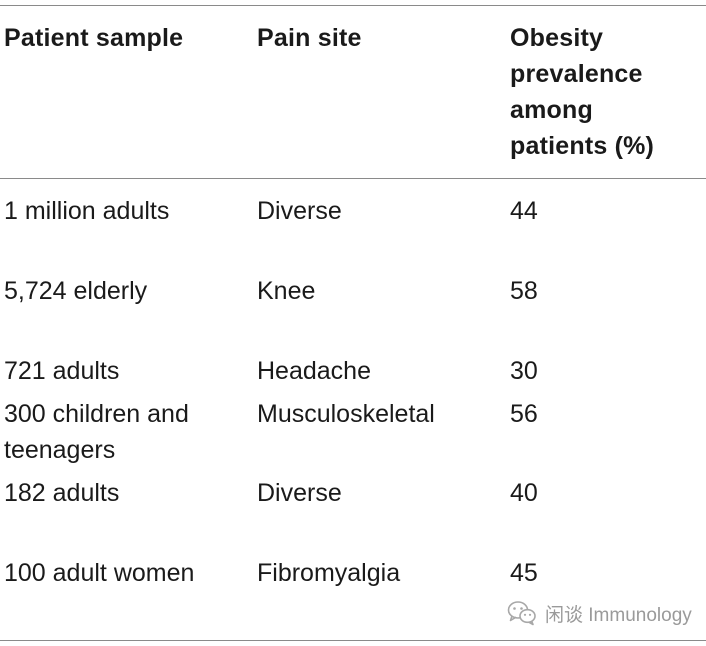  I want to click on row-5-prevalence: 40, so click(524, 493).